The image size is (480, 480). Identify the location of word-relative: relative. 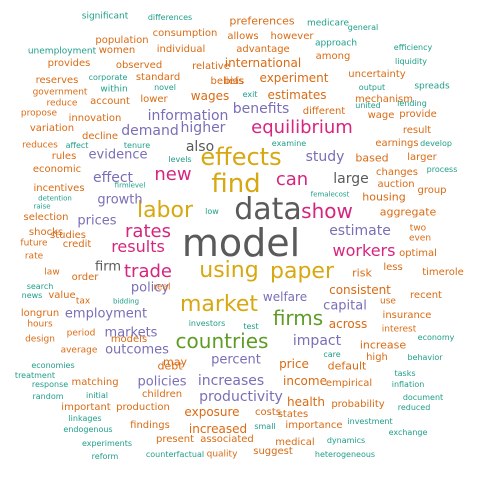
(211, 66).